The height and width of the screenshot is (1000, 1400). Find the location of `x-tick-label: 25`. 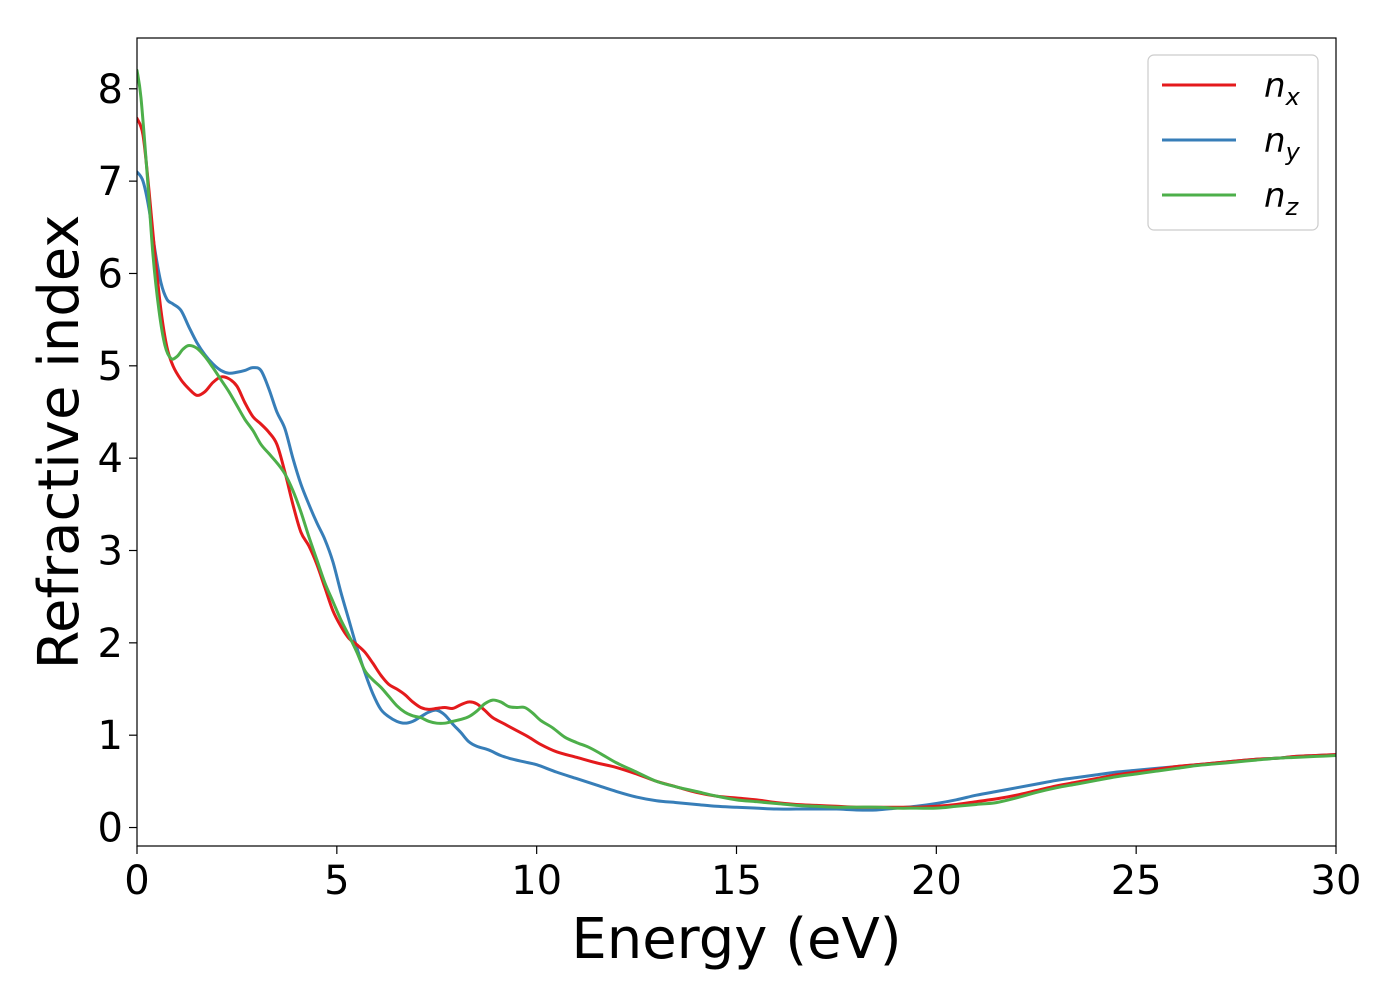

x-tick-label: 25 is located at coordinates (1136, 881).